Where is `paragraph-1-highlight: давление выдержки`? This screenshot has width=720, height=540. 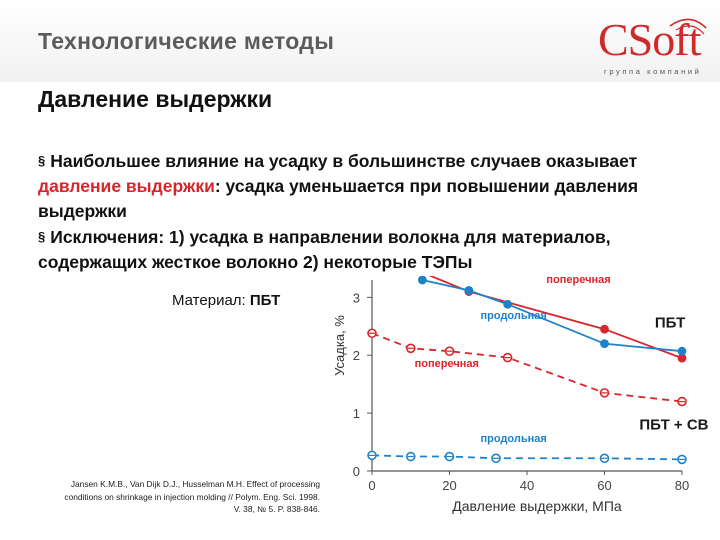 paragraph-1-highlight: давление выдержки is located at coordinates (126, 186).